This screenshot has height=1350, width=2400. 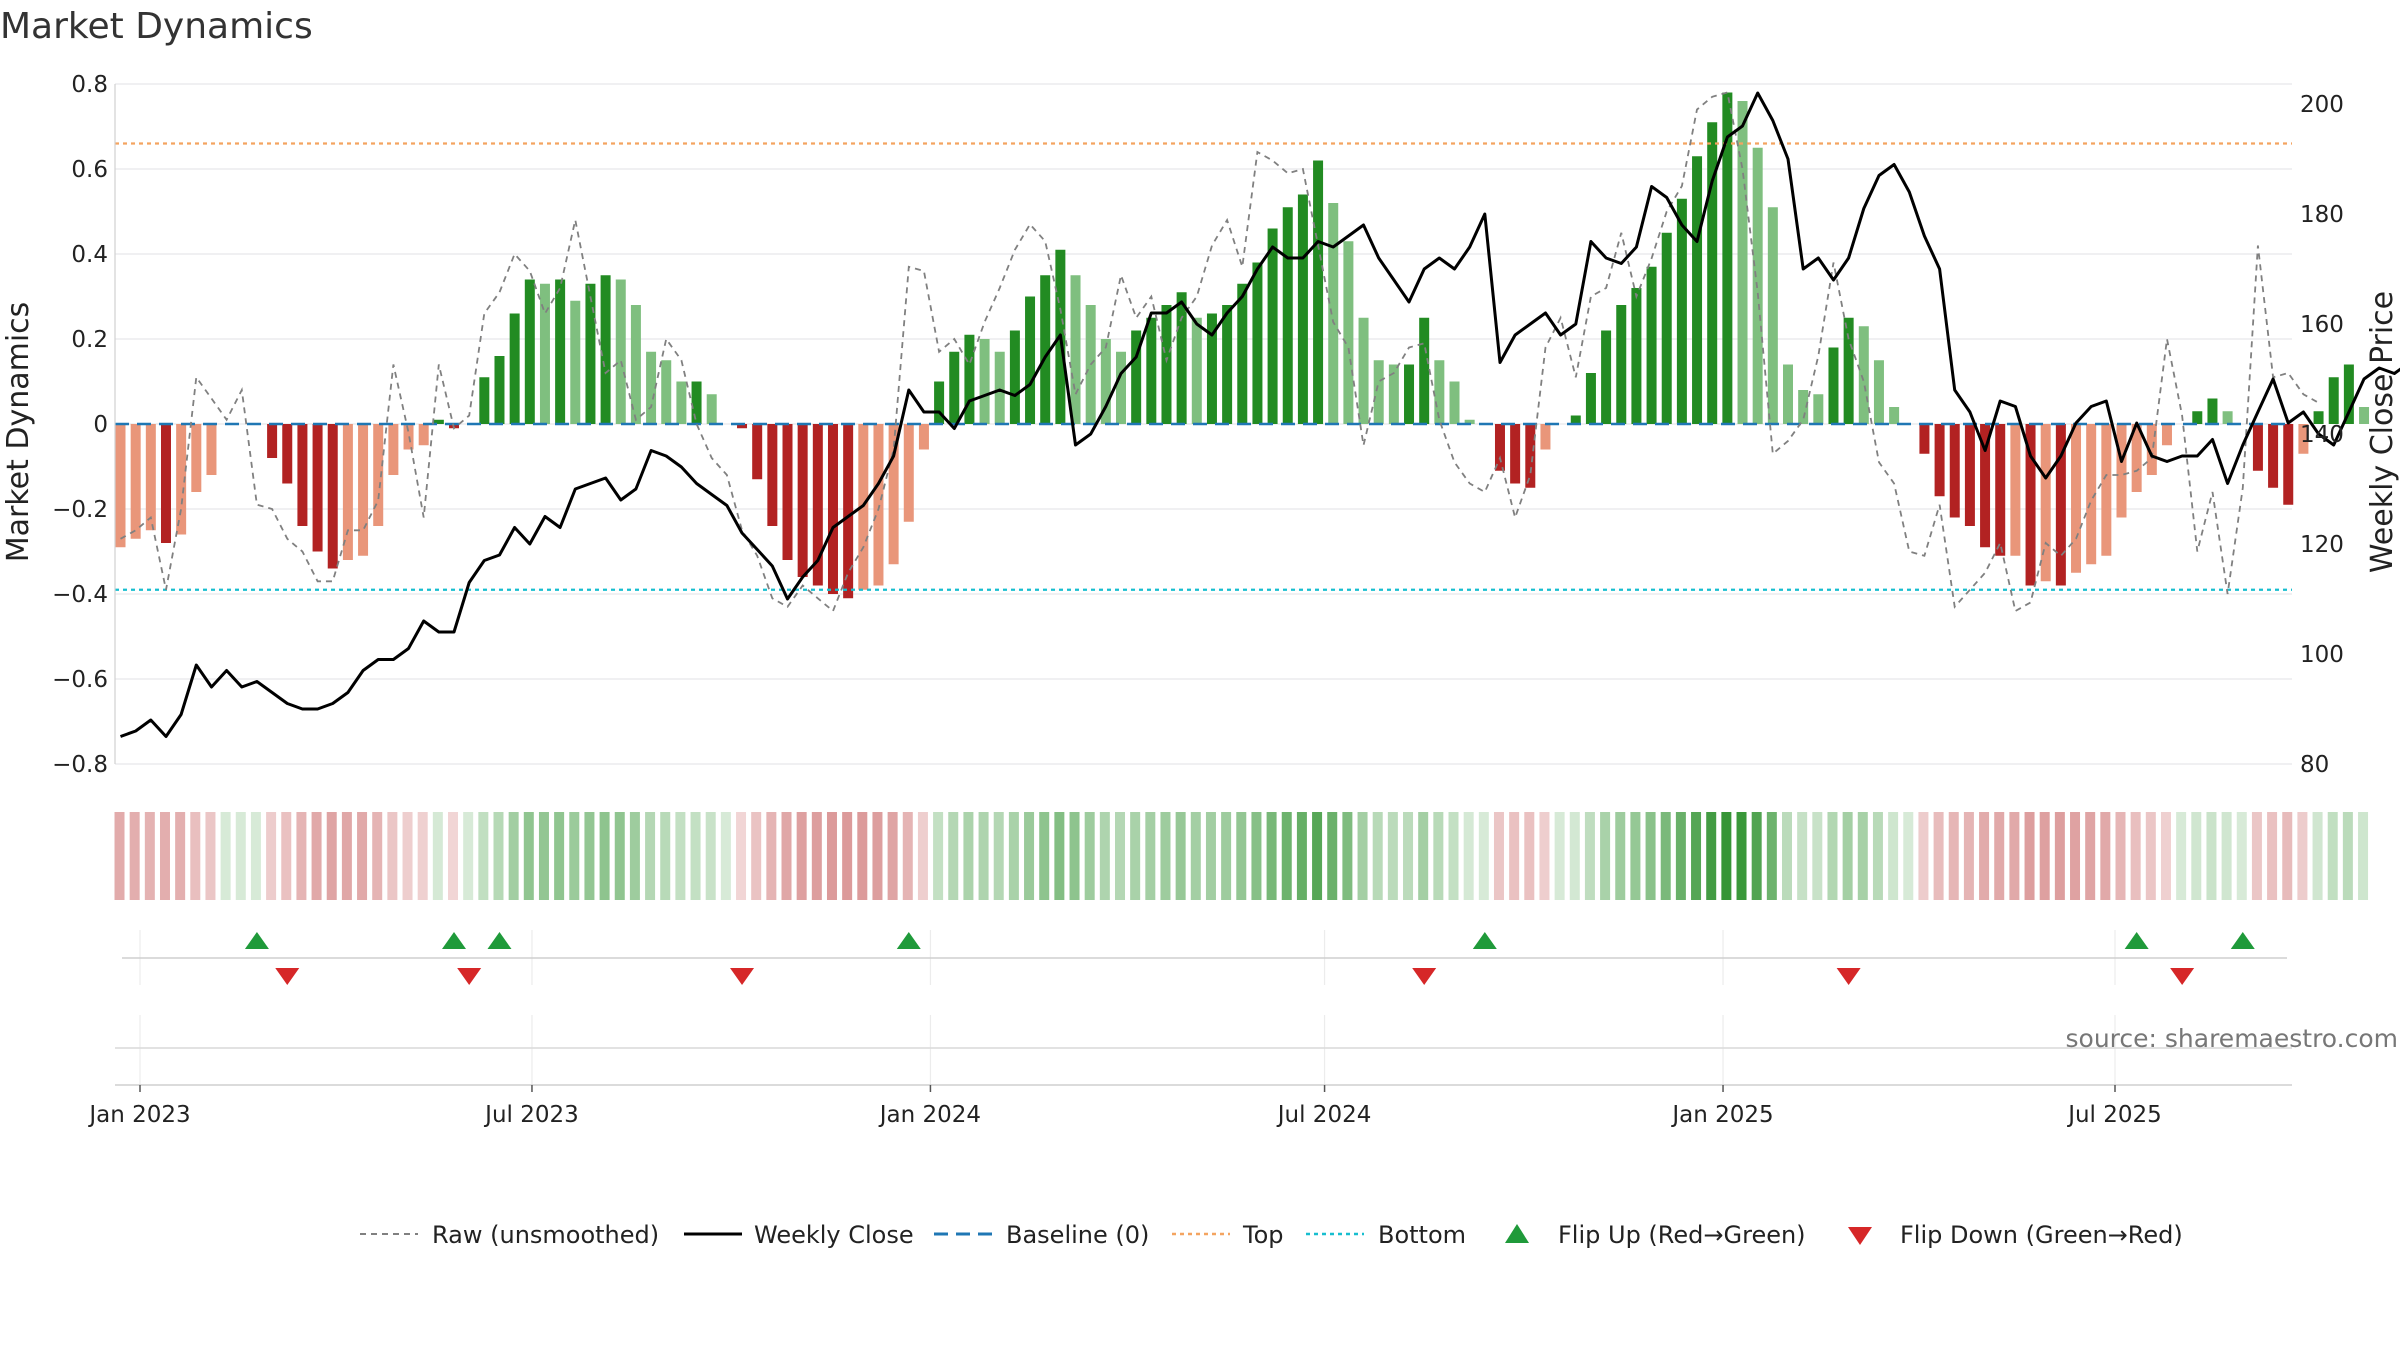 What do you see at coordinates (531, 1115) in the screenshot?
I see `x-tick-label: Jul 2023` at bounding box center [531, 1115].